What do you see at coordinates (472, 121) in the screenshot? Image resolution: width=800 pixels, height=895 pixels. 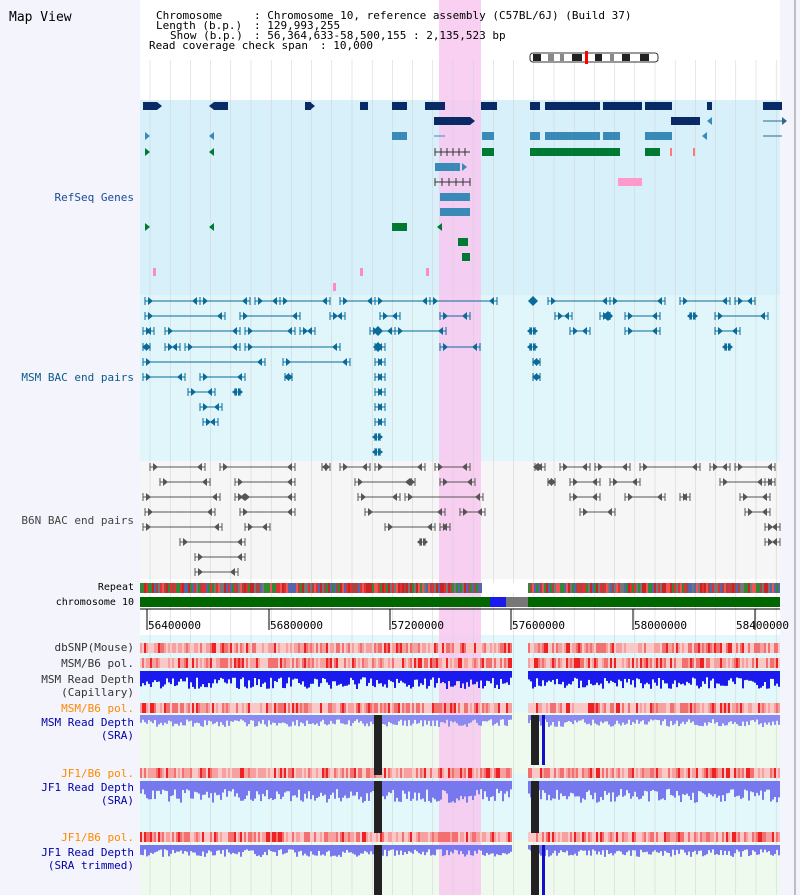 I see `gene-arrow` at bounding box center [472, 121].